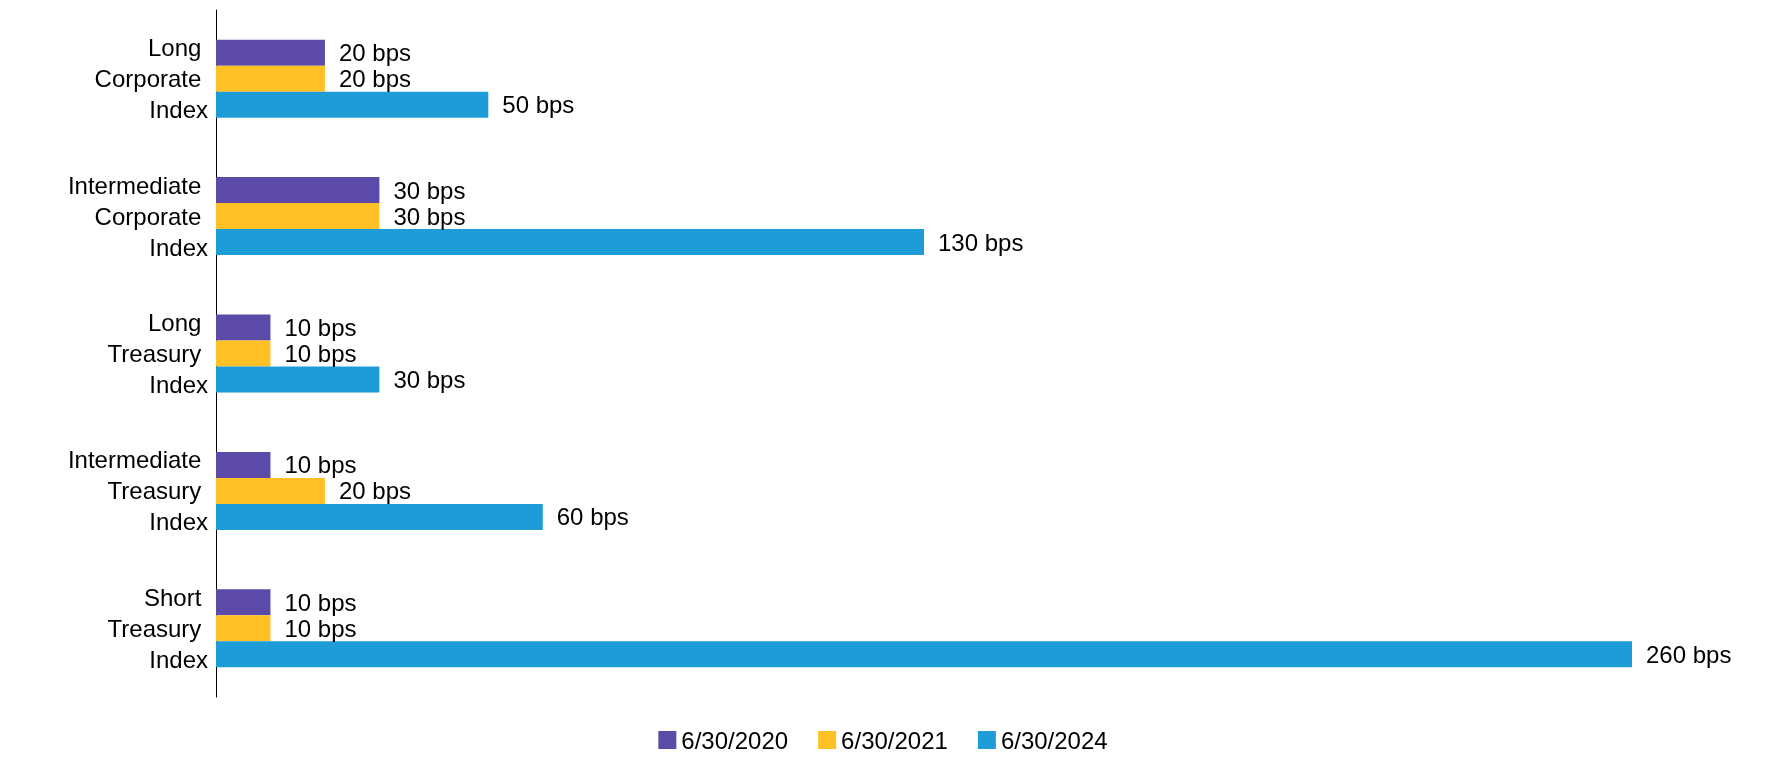  What do you see at coordinates (894, 740) in the screenshot?
I see `legend-label: 6/30/2021` at bounding box center [894, 740].